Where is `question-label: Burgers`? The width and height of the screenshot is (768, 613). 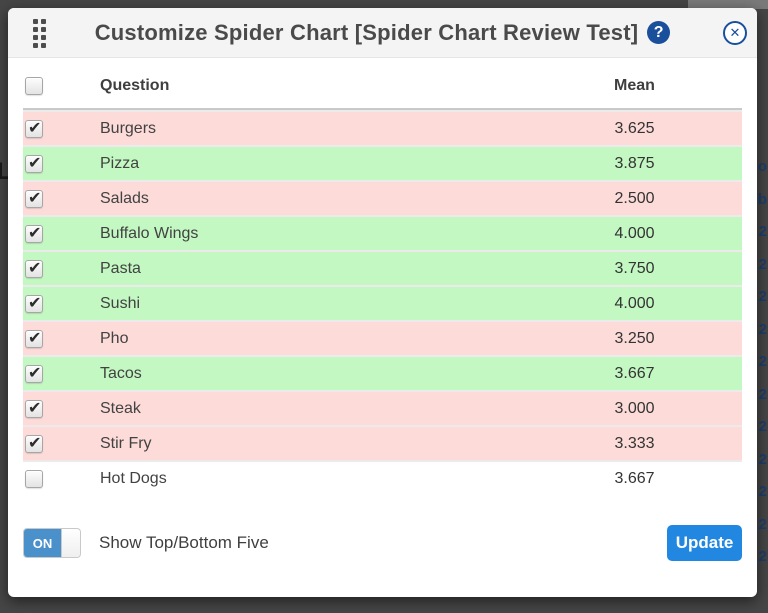 question-label: Burgers is located at coordinates (128, 128).